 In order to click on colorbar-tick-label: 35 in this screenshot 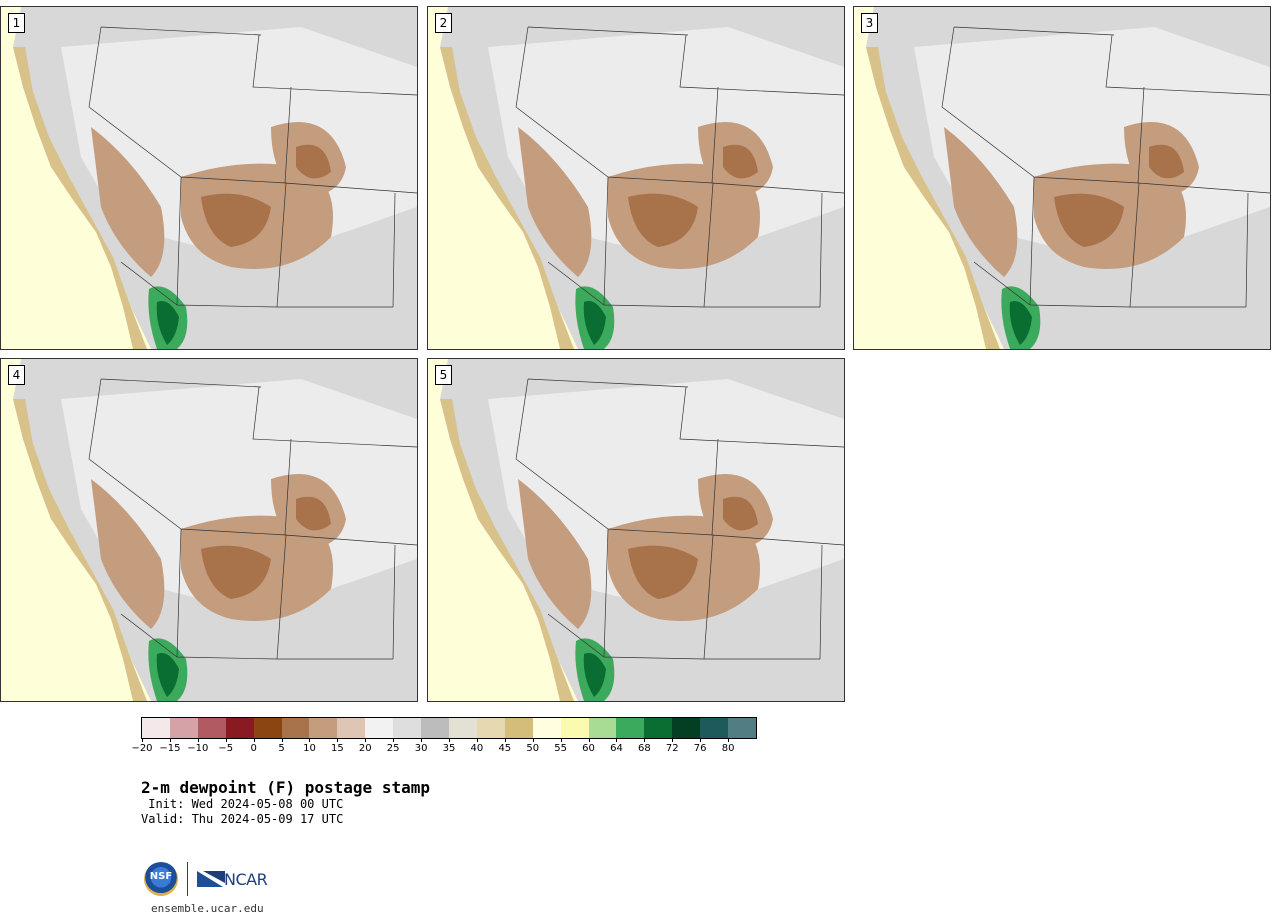, I will do `click(449, 748)`.